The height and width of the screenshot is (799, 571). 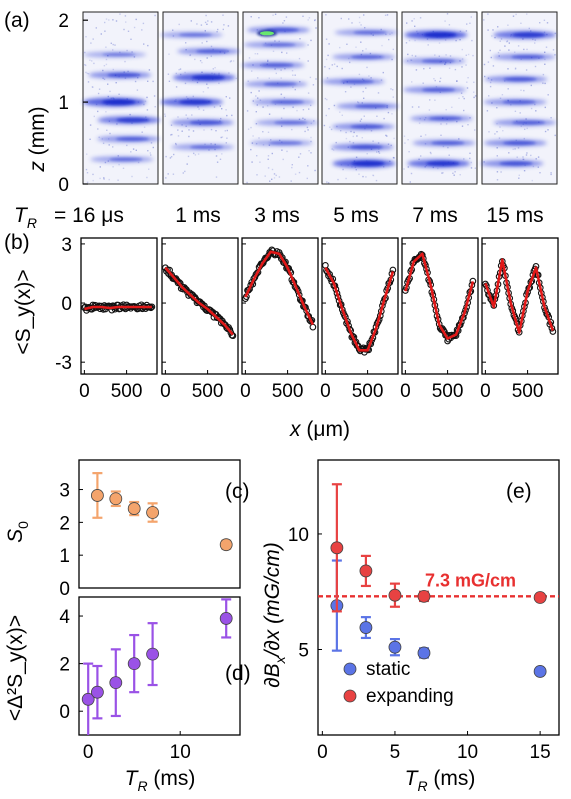 I want to click on panel-e-ylabel: ∂Bx/∂x (mG/cm), so click(x=274, y=615).